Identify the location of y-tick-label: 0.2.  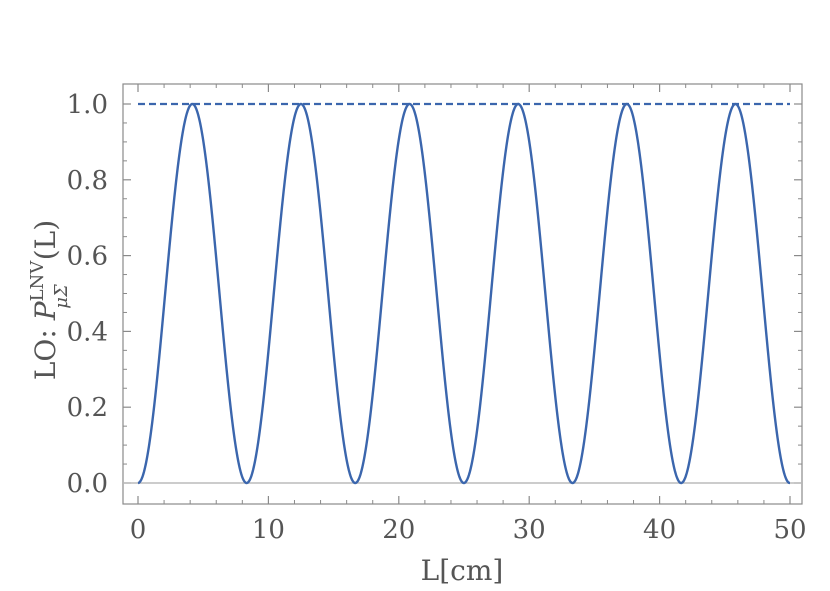
(87, 408).